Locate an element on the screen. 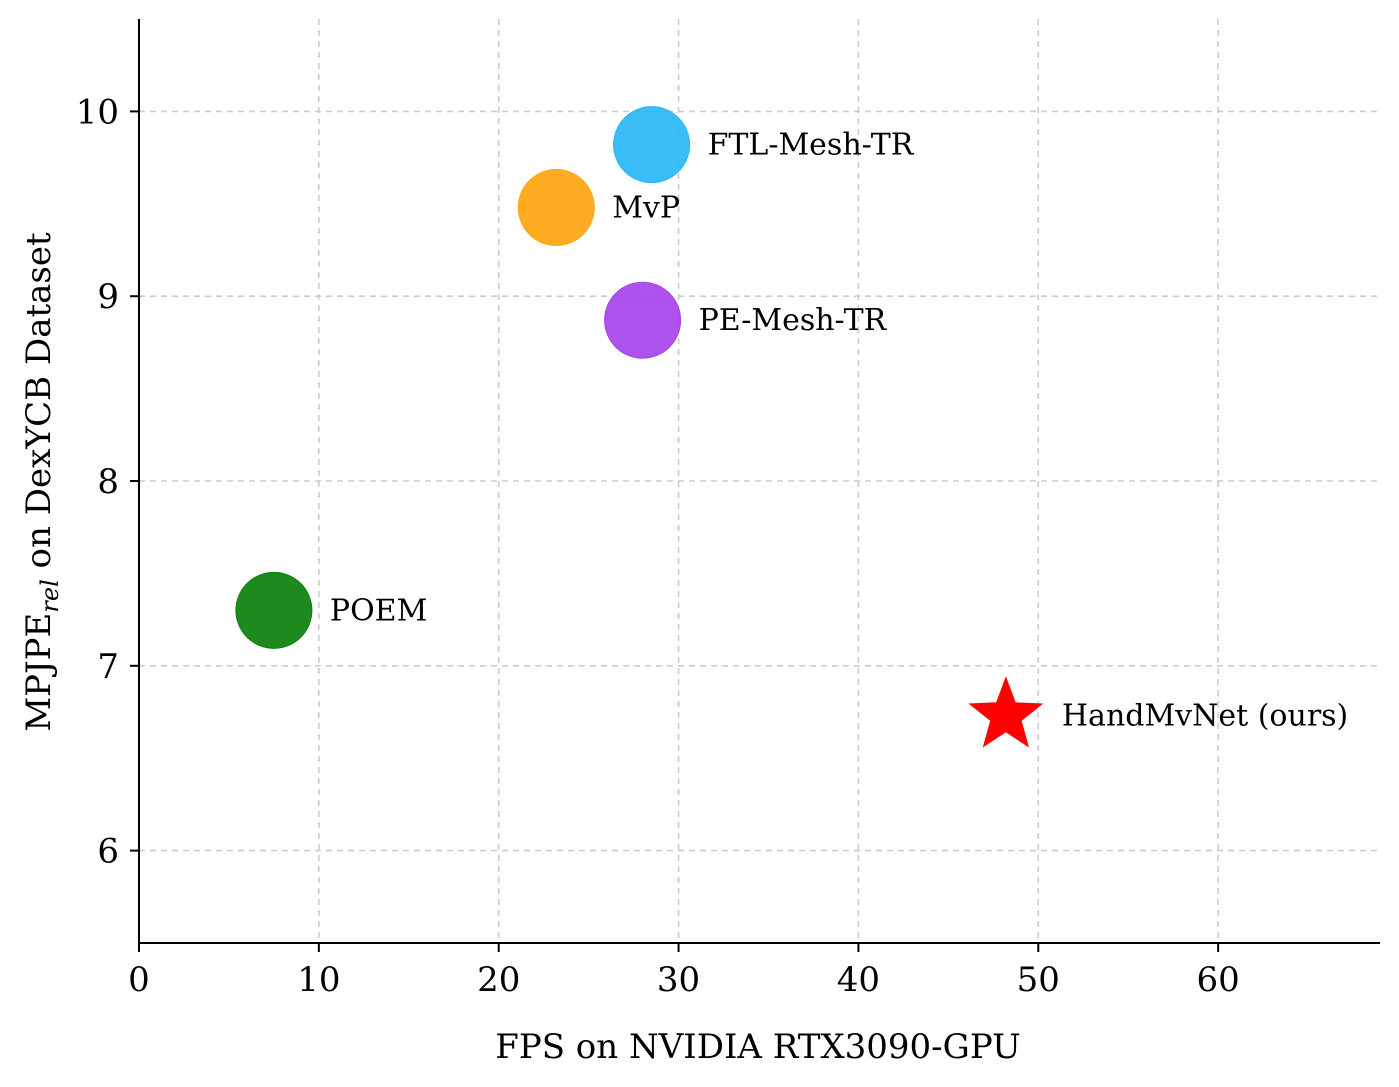 The width and height of the screenshot is (1399, 1087). x-tick-label: 20 is located at coordinates (498, 980).